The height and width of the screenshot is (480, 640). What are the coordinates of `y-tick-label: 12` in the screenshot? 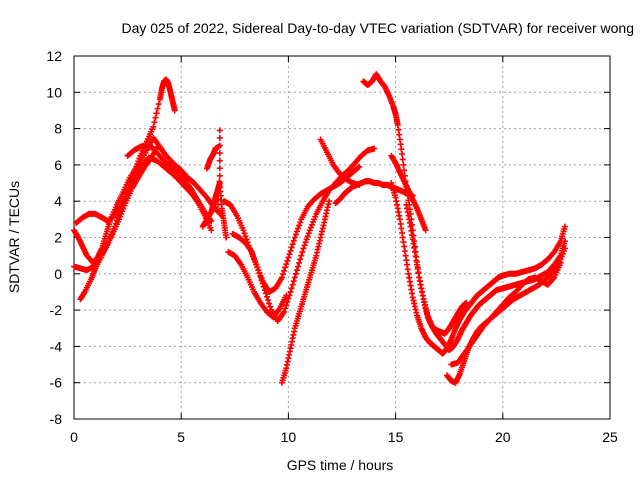 It's located at (54, 56).